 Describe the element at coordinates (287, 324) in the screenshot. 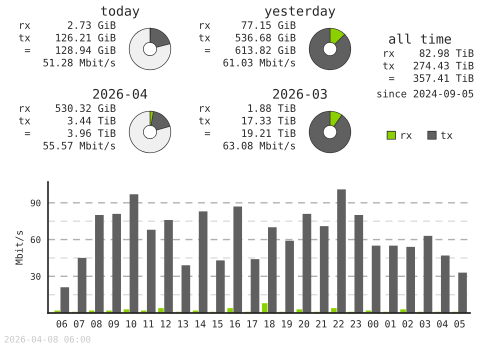

I see `x-tick-label: 19` at that location.